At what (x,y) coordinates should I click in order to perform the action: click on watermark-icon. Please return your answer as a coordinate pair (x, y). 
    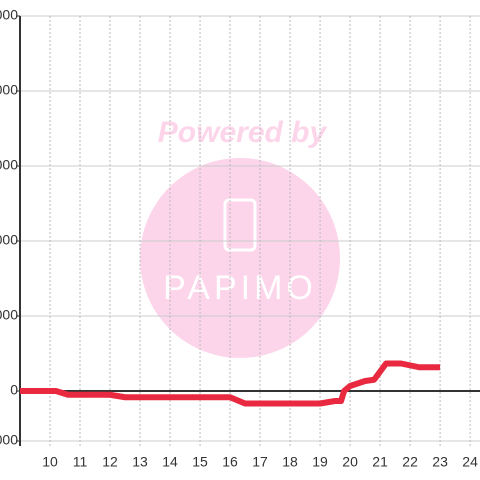
    Looking at the image, I should click on (240, 225).